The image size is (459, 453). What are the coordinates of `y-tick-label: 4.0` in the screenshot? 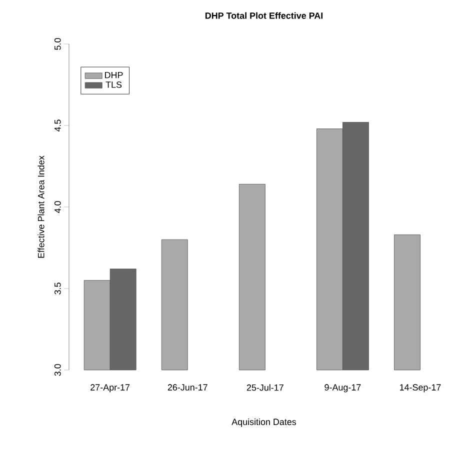 It's located at (57, 207).